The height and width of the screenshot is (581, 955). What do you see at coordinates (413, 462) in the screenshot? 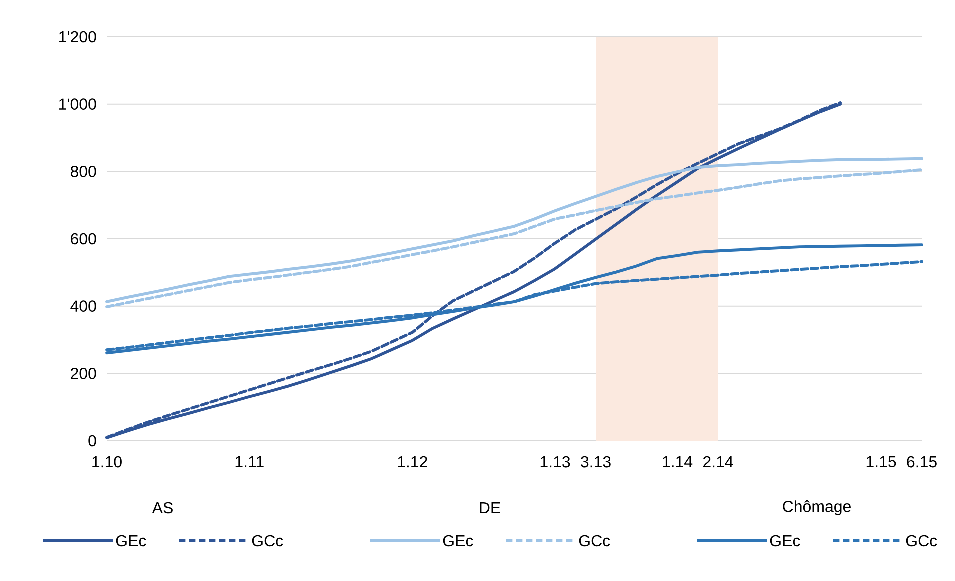
I see `x-tick-label: 1.12` at bounding box center [413, 462].